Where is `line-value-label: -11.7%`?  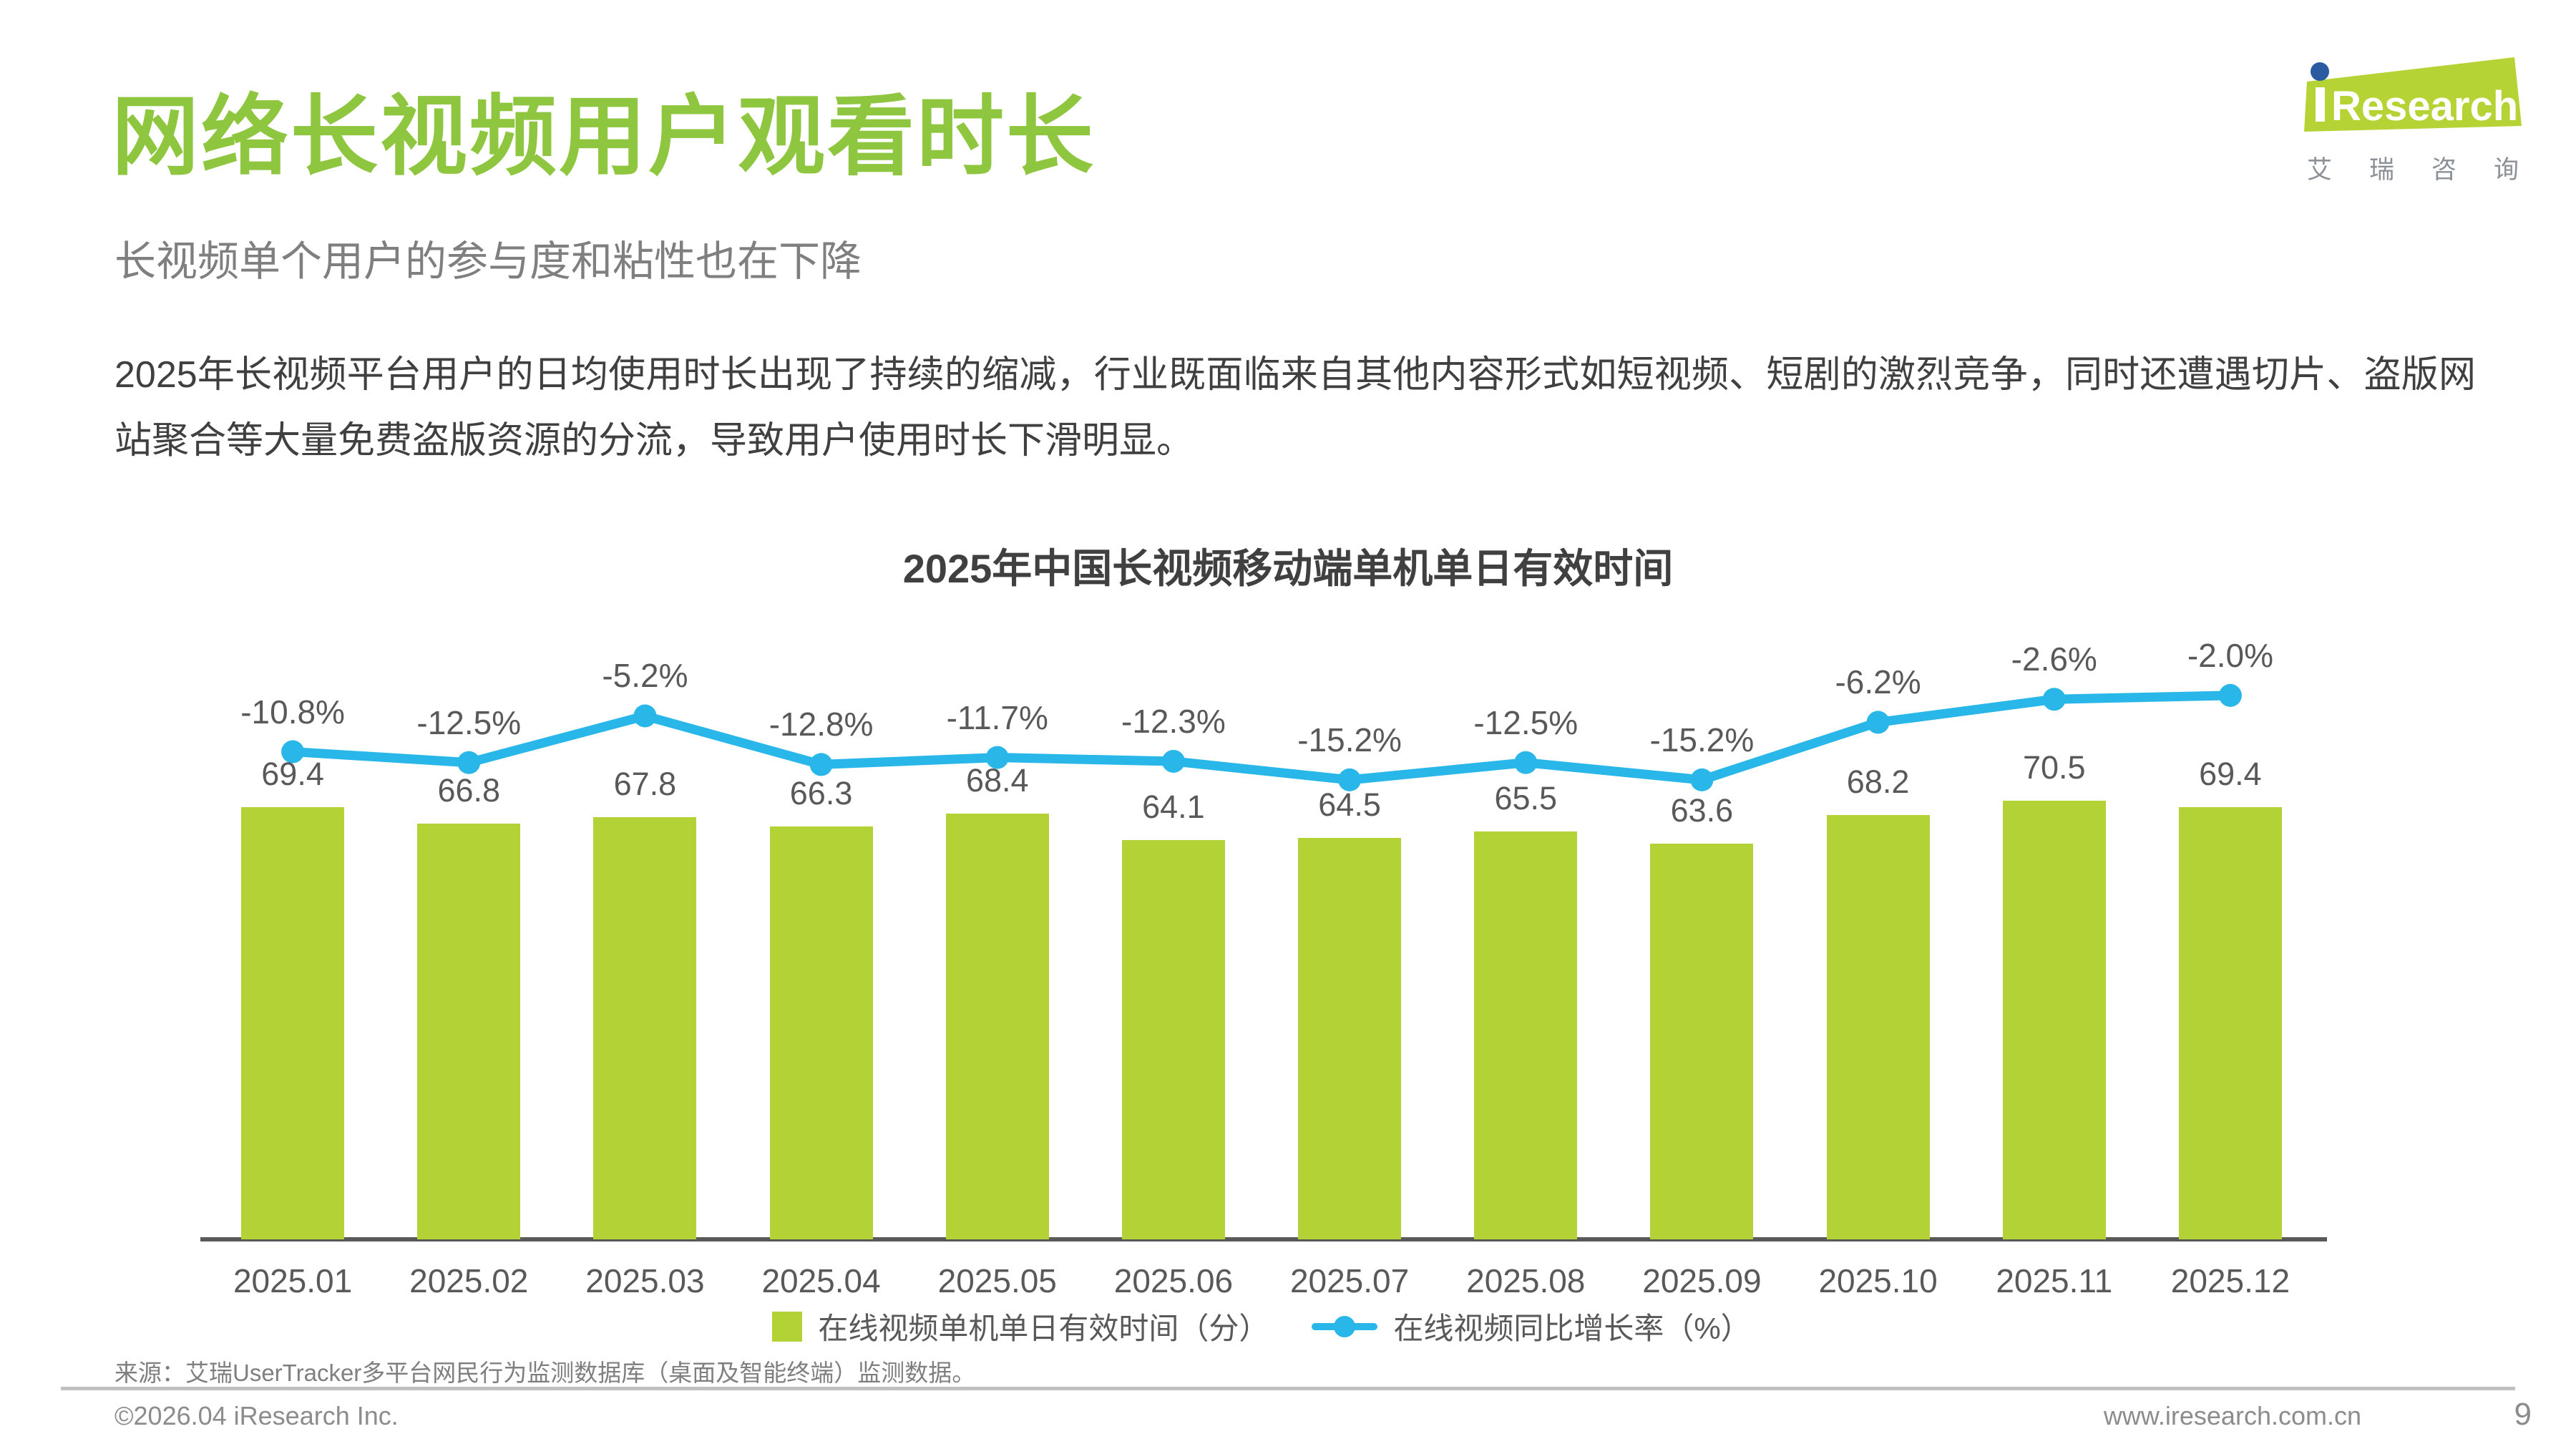
line-value-label: -11.7% is located at coordinates (997, 717).